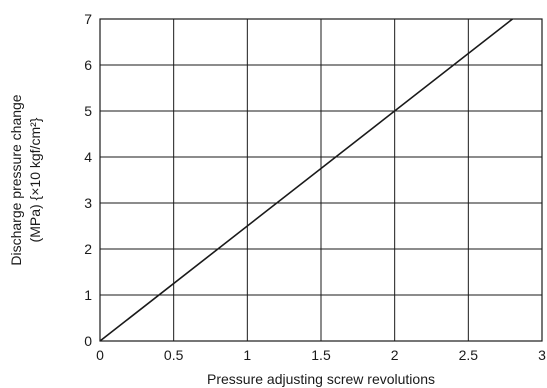 This screenshot has height=388, width=547. I want to click on y-tick-label: 2, so click(88, 249).